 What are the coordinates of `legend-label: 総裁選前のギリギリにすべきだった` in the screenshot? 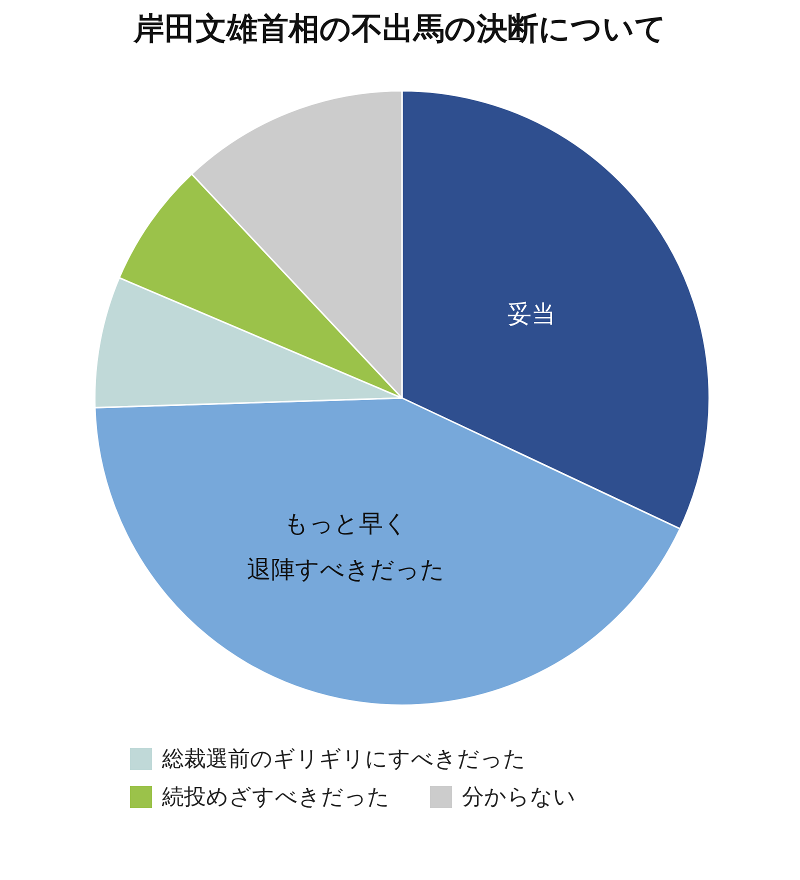 It's located at (344, 760).